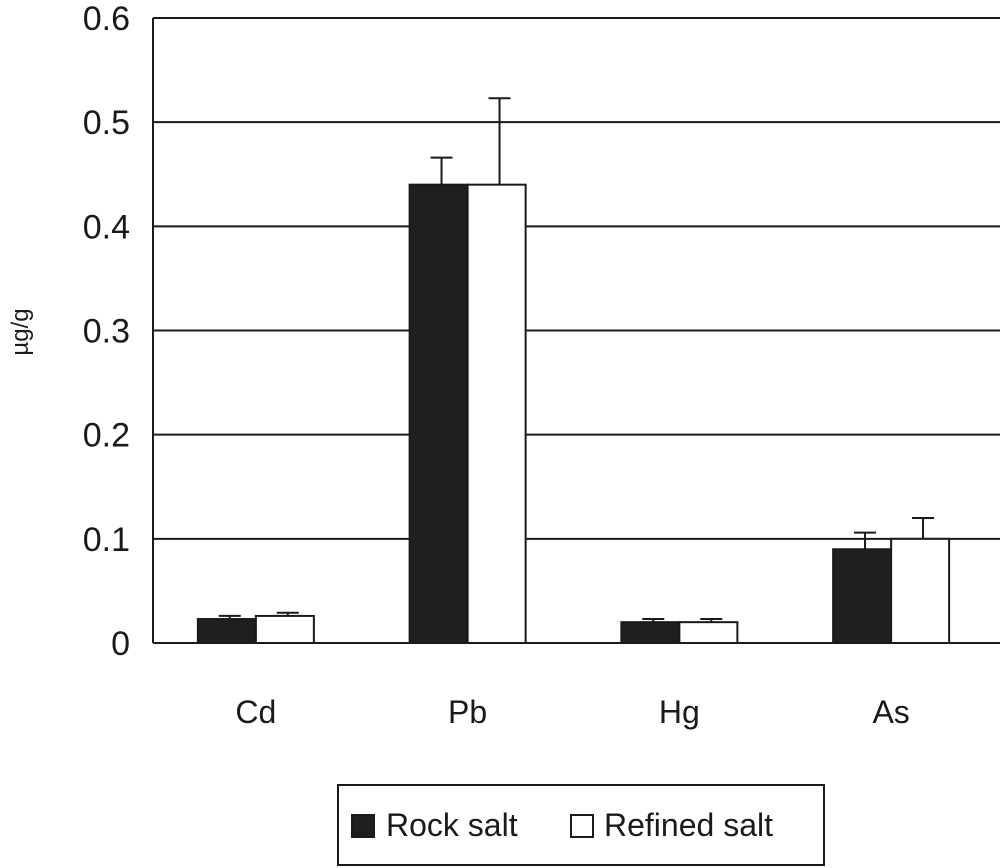 This screenshot has height=868, width=1000. What do you see at coordinates (452, 825) in the screenshot?
I see `legend-label-rock-salt: Rock salt` at bounding box center [452, 825].